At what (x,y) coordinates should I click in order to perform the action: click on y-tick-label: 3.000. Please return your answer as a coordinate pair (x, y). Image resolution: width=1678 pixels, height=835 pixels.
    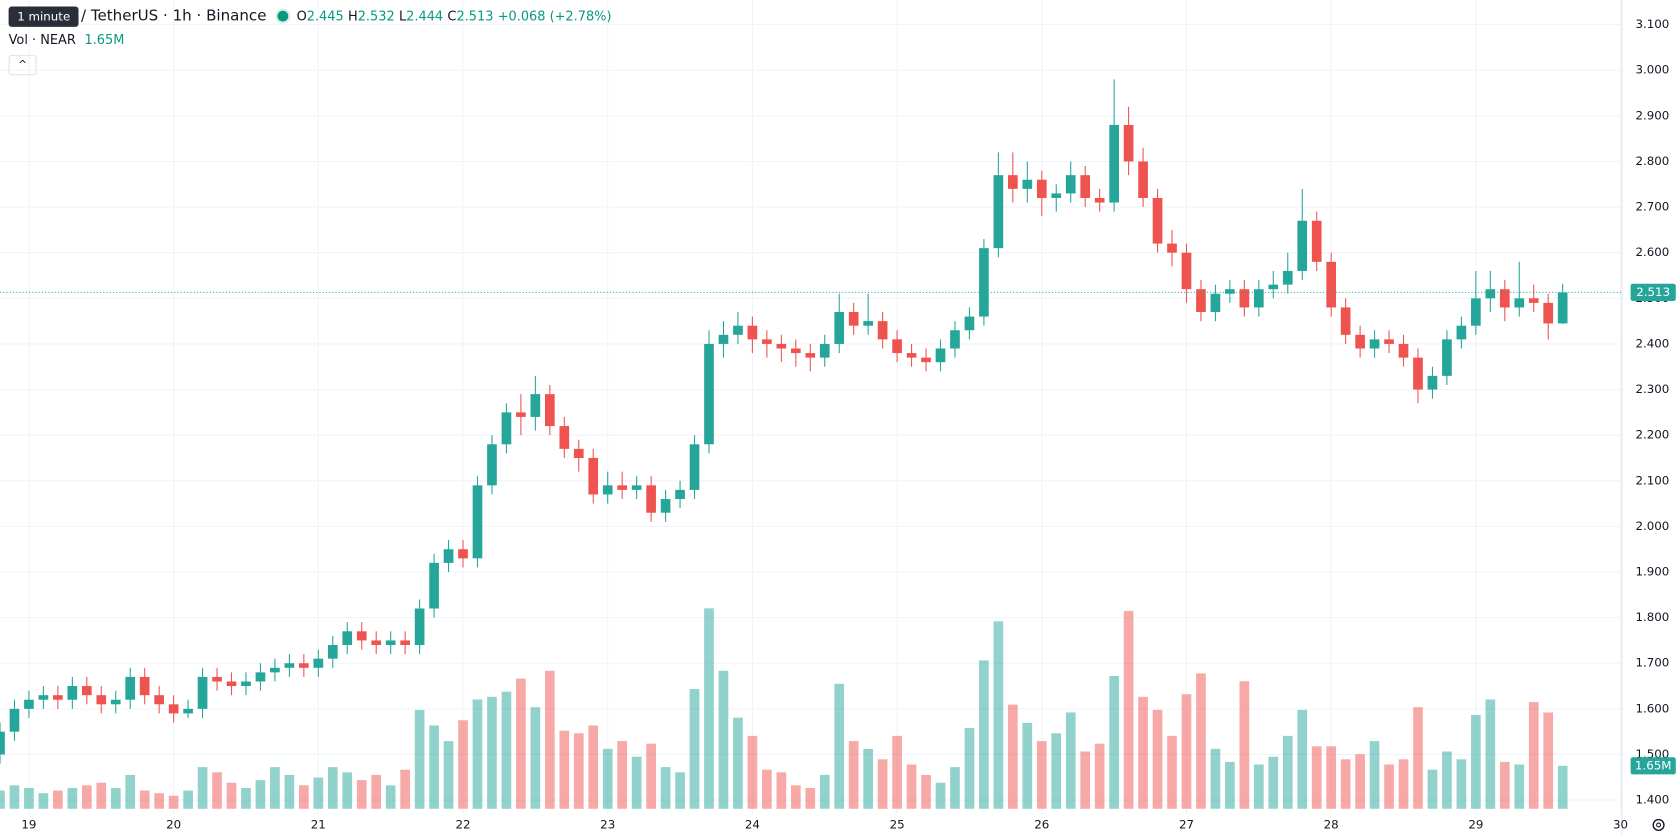
    Looking at the image, I should click on (1652, 70).